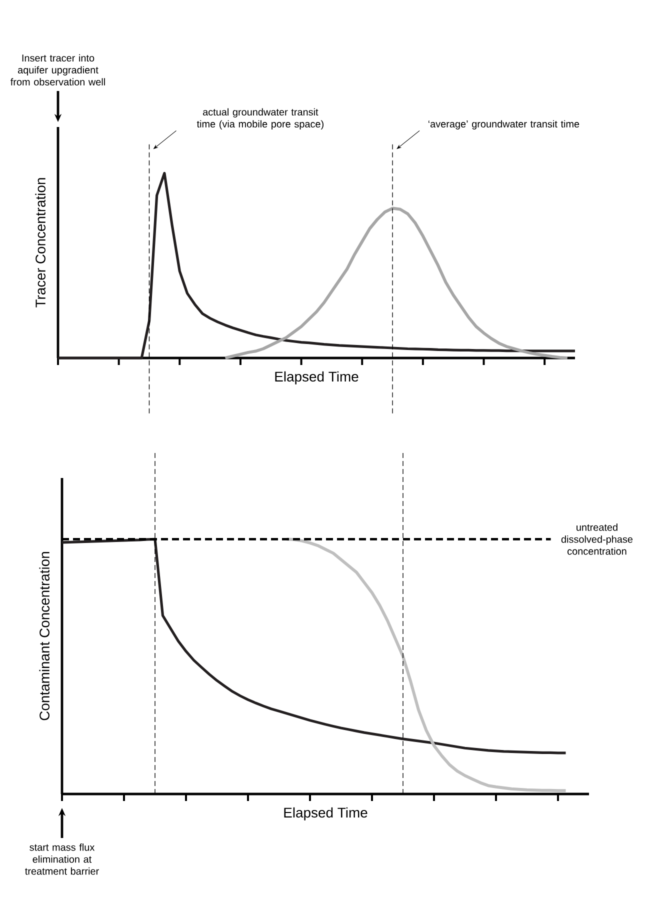 This screenshot has width=658, height=899. What do you see at coordinates (62, 859) in the screenshot?
I see `text: start mass flux elimination at treatment barrier` at bounding box center [62, 859].